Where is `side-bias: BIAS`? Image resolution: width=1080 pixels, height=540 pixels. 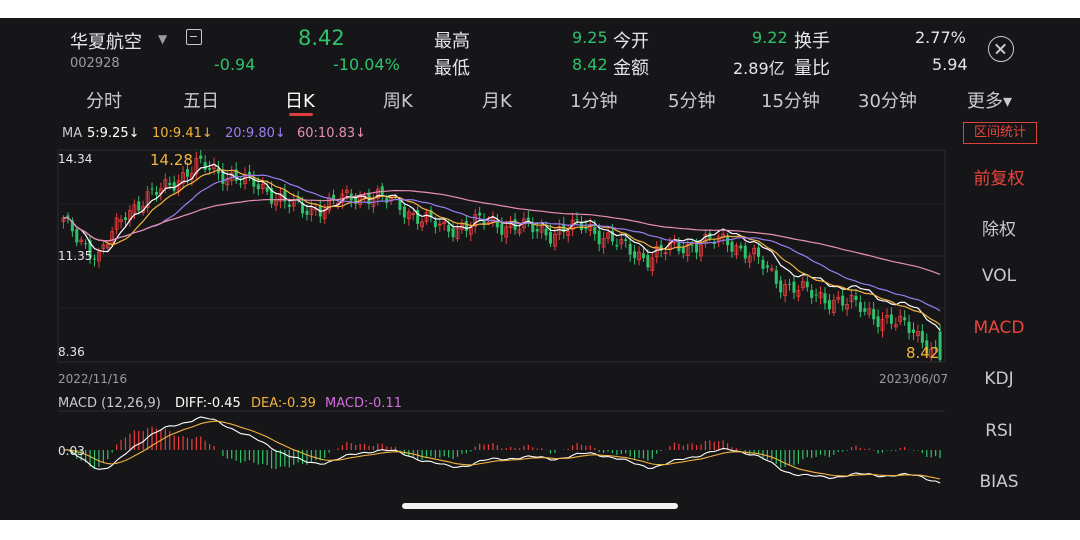
side-bias: BIAS is located at coordinates (999, 482).